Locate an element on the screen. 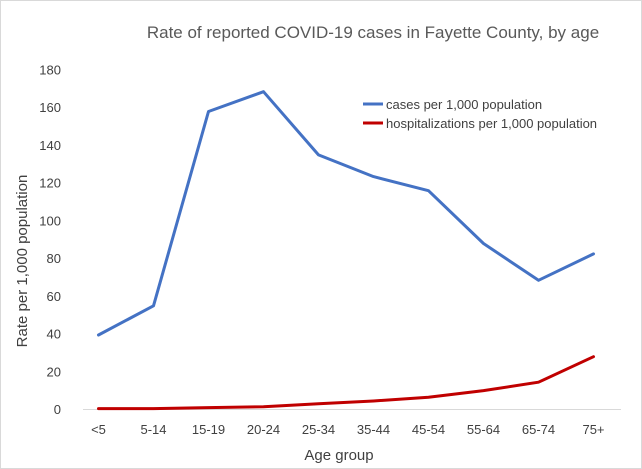  x-tick-label: <5 is located at coordinates (98, 429).